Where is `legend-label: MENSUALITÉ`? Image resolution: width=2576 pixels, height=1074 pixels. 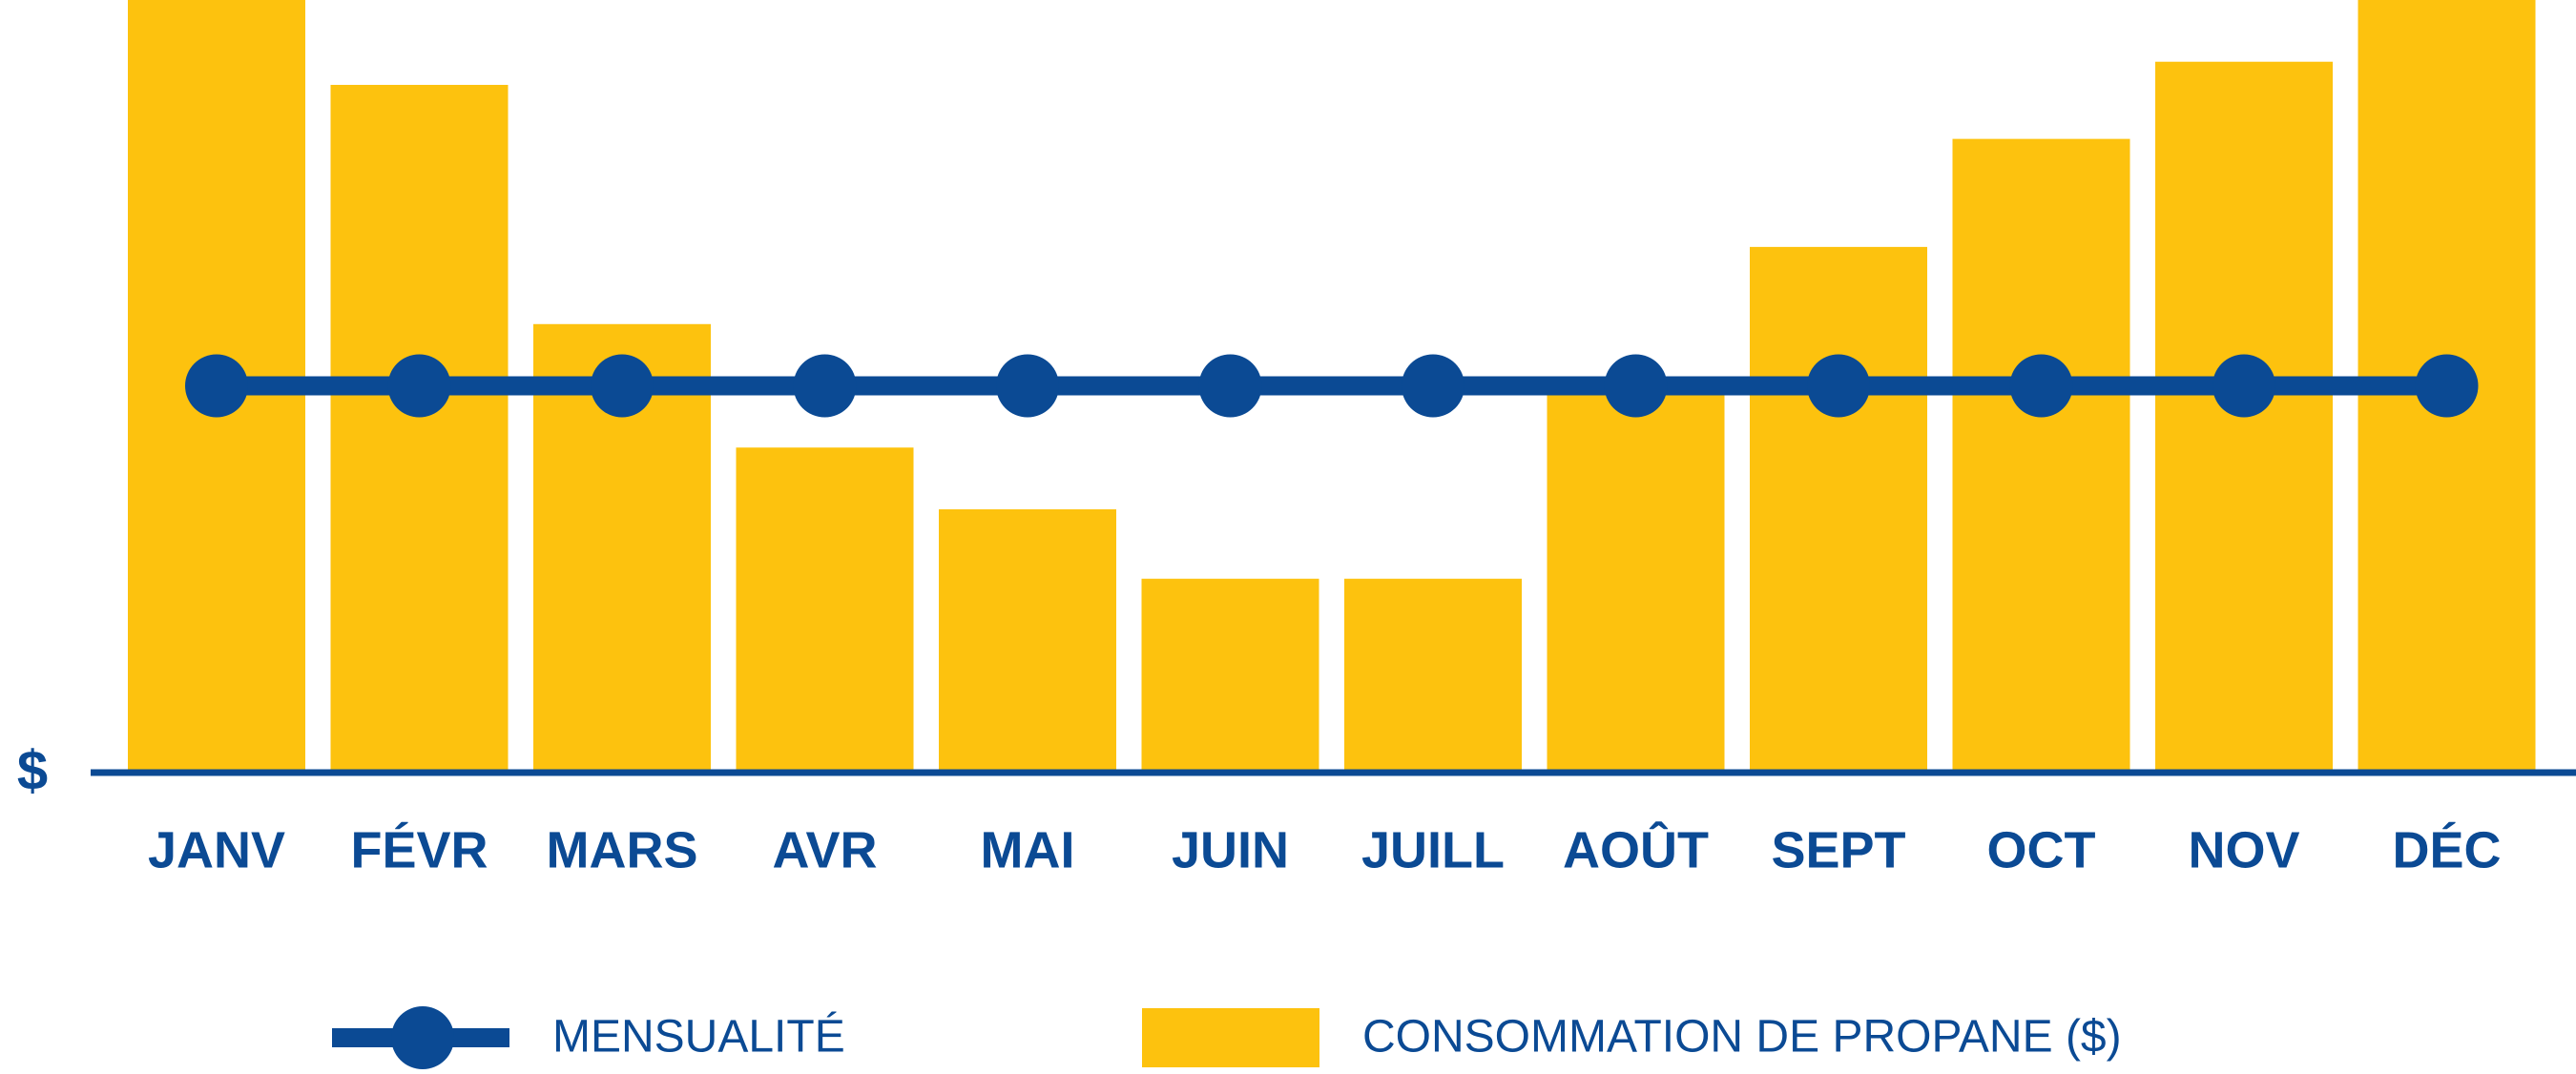 legend-label: MENSUALITÉ is located at coordinates (698, 1037).